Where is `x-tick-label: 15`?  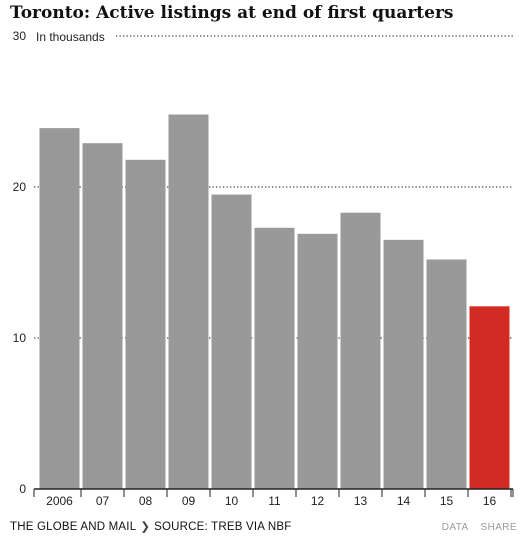
x-tick-label: 15 is located at coordinates (447, 501).